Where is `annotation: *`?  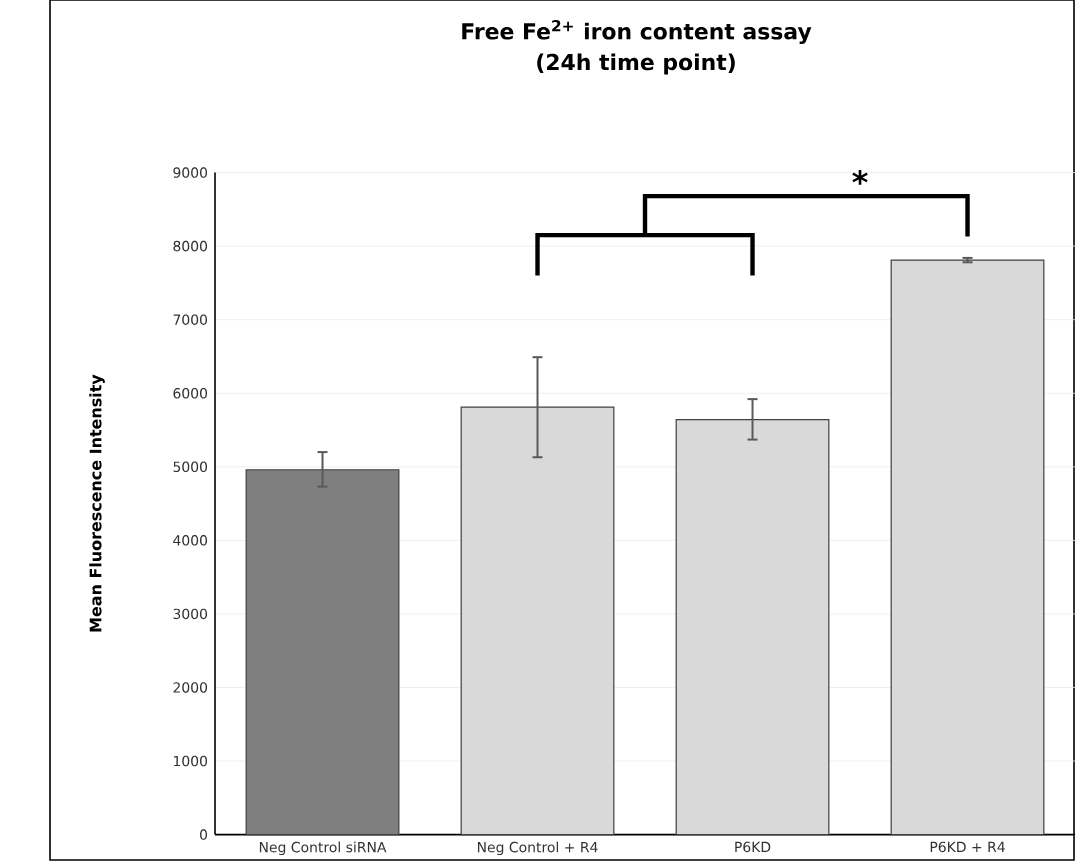
annotation: * is located at coordinates (860, 177).